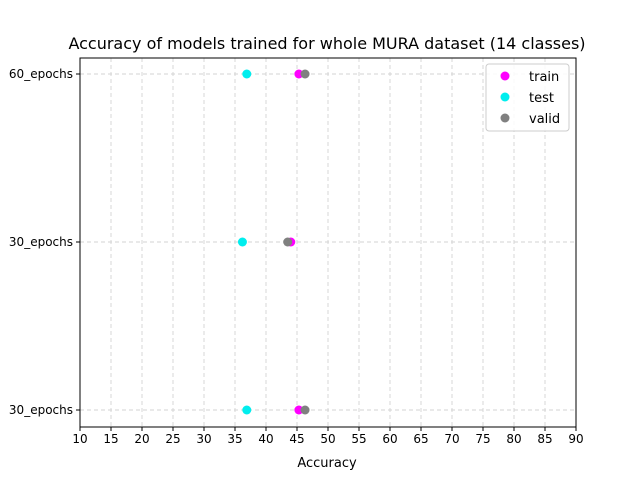  What do you see at coordinates (541, 98) in the screenshot?
I see `legend-label-test: test` at bounding box center [541, 98].